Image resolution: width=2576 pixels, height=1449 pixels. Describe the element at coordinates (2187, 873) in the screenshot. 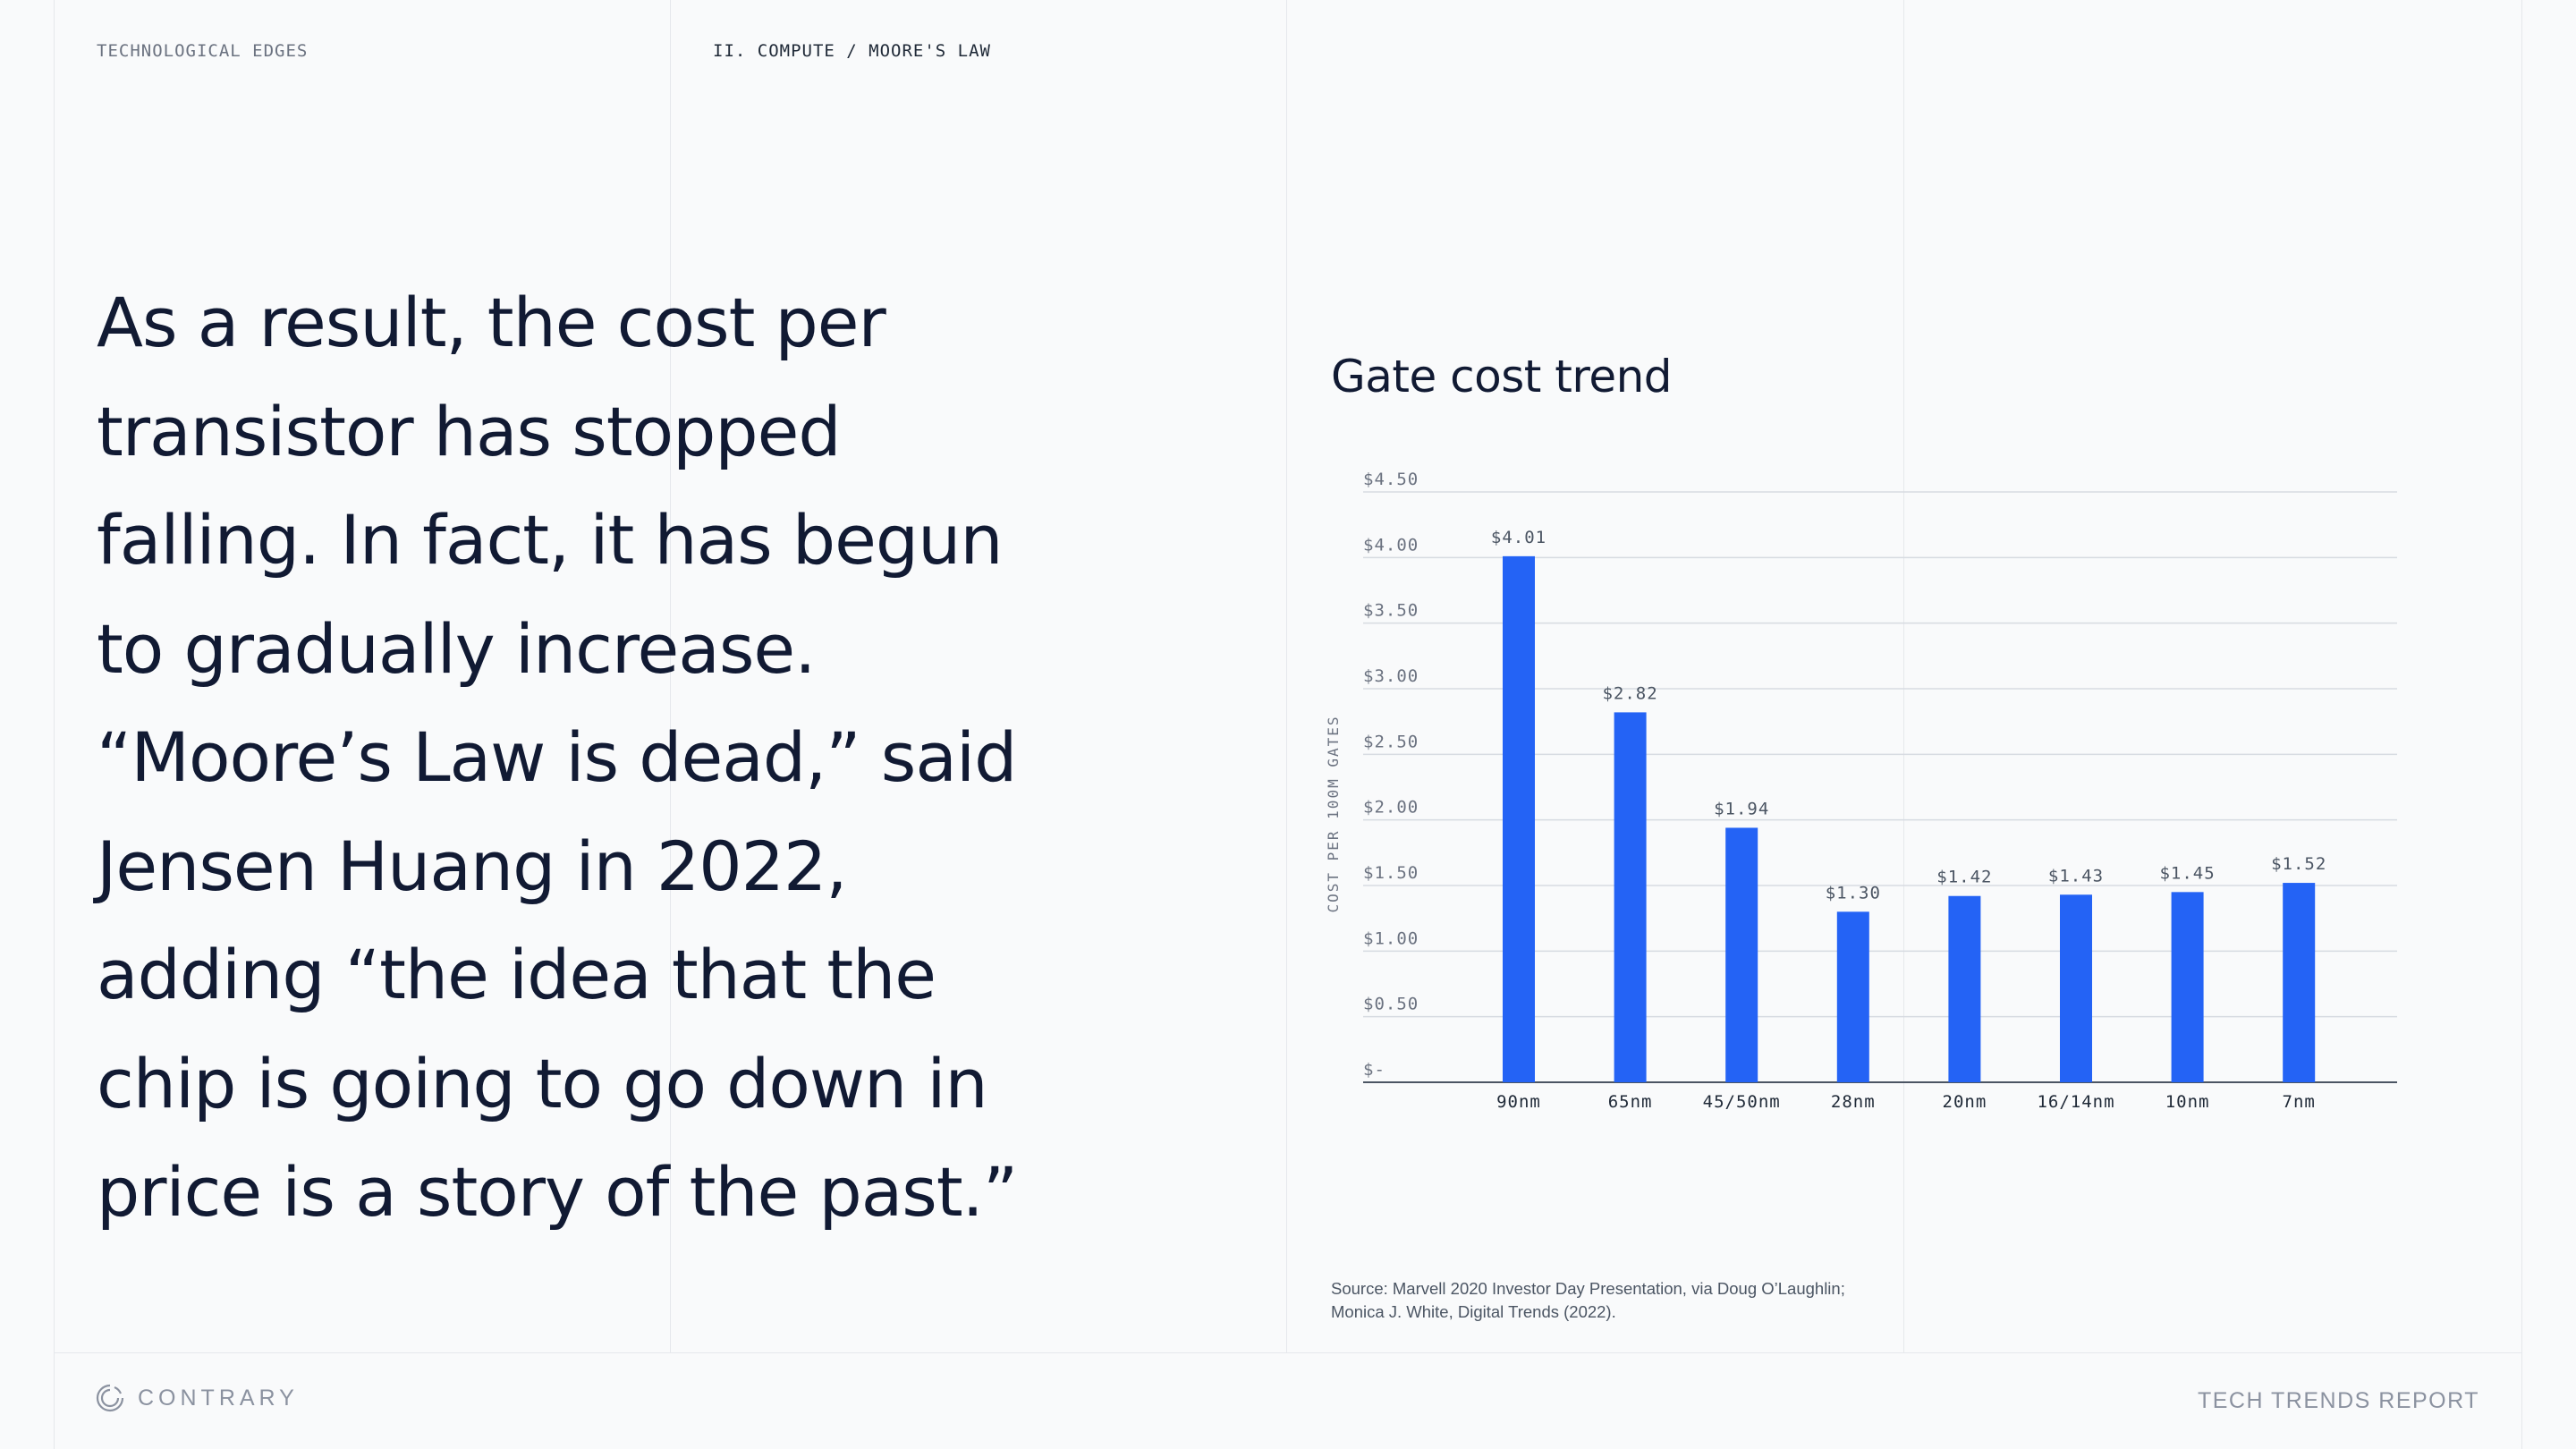

I see `data-label: $1.45` at that location.